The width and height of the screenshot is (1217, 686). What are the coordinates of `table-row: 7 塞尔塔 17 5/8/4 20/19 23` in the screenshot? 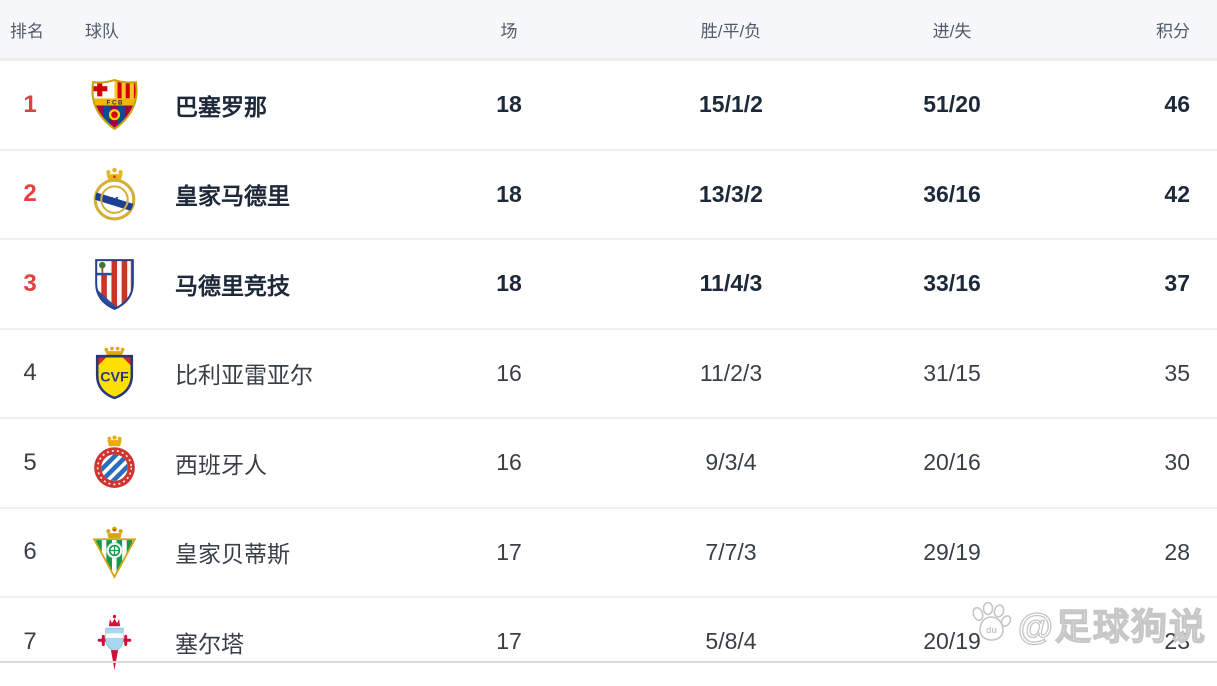 It's located at (608, 641).